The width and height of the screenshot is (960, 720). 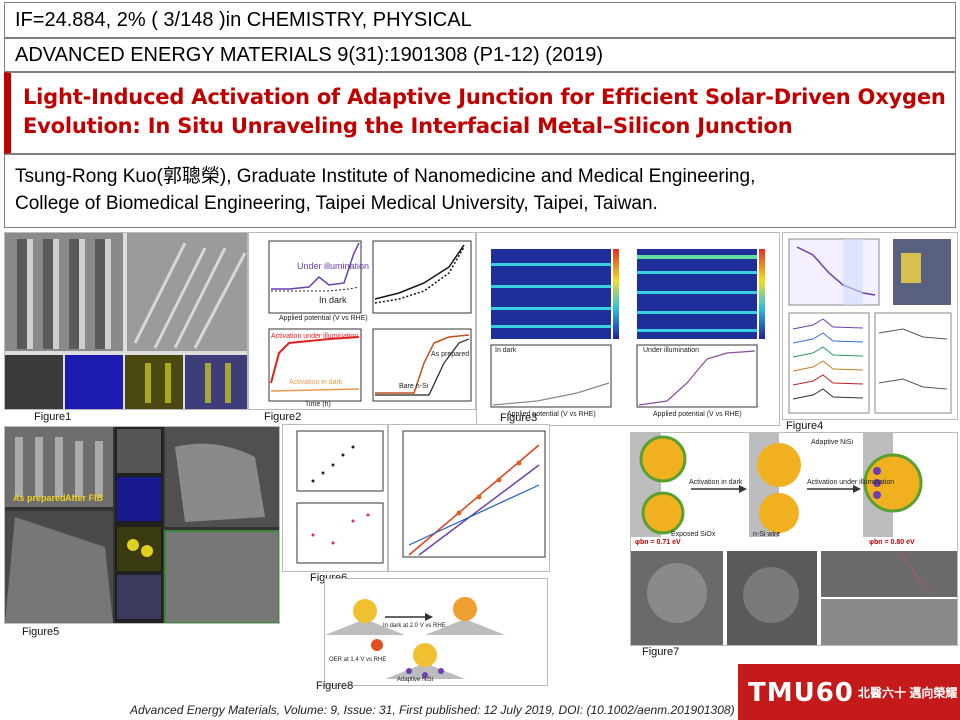 I want to click on fig3-xlabel-right: Applied potential (V vs RHE), so click(x=697, y=414).